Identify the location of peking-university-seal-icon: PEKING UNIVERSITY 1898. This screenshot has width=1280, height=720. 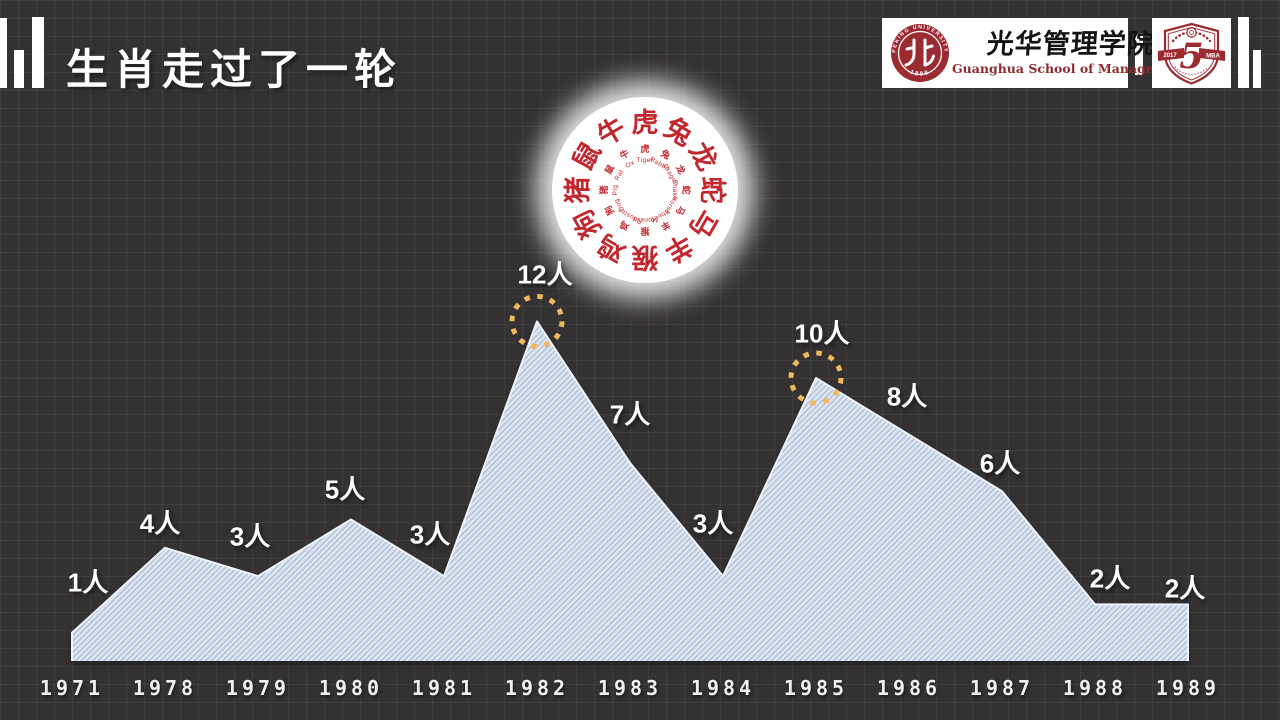
(920, 53).